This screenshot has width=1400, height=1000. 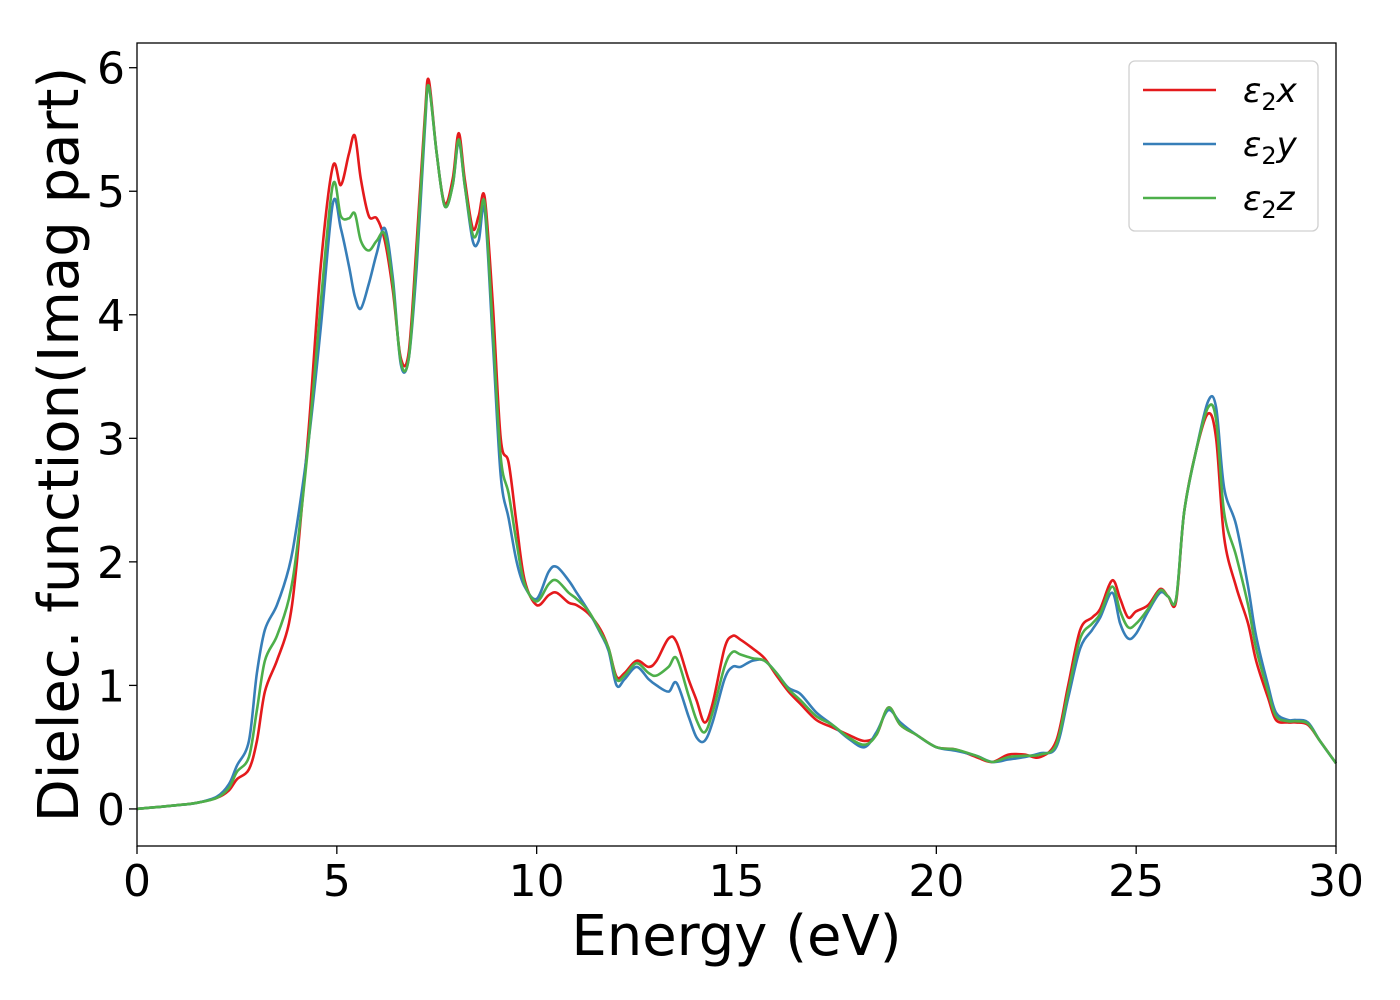 What do you see at coordinates (337, 881) in the screenshot?
I see `x-tick-label: 5` at bounding box center [337, 881].